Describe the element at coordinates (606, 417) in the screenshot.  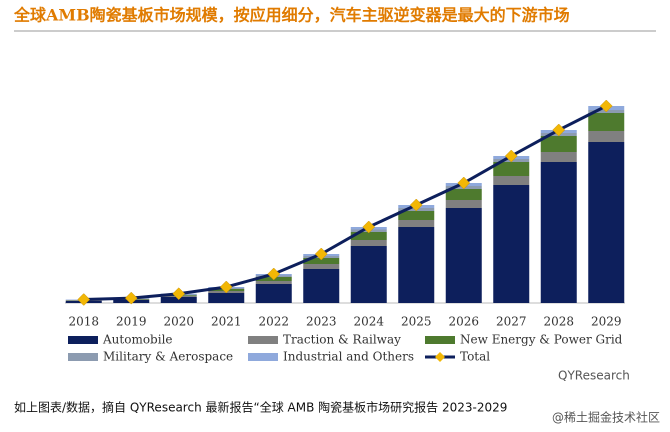
I see `watermark-credit: @稀土掘金技术社区` at that location.